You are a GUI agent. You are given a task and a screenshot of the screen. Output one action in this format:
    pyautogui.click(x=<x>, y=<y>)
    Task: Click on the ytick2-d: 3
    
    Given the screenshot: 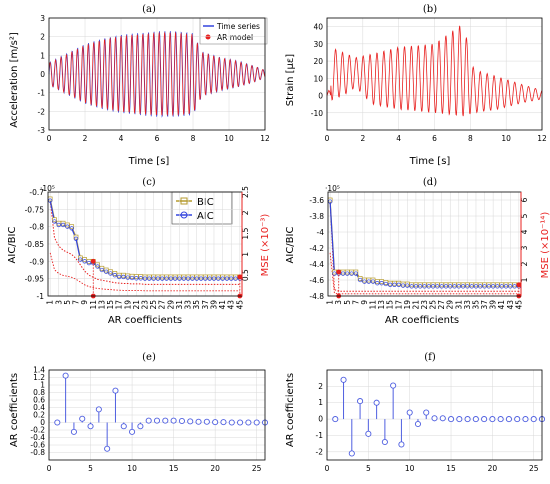 What is the action you would take?
    pyautogui.click(x=524, y=247)
    